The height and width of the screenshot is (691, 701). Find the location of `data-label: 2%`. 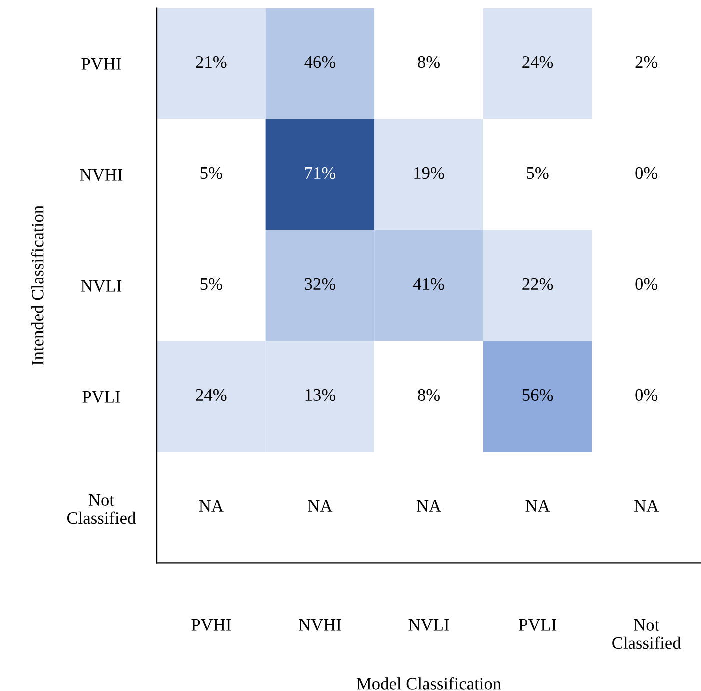

data-label: 2% is located at coordinates (647, 62).